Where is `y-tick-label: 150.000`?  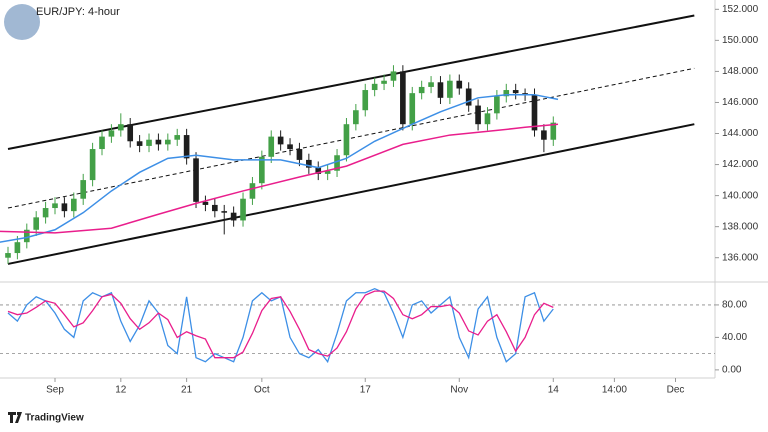 y-tick-label: 150.000 is located at coordinates (740, 40).